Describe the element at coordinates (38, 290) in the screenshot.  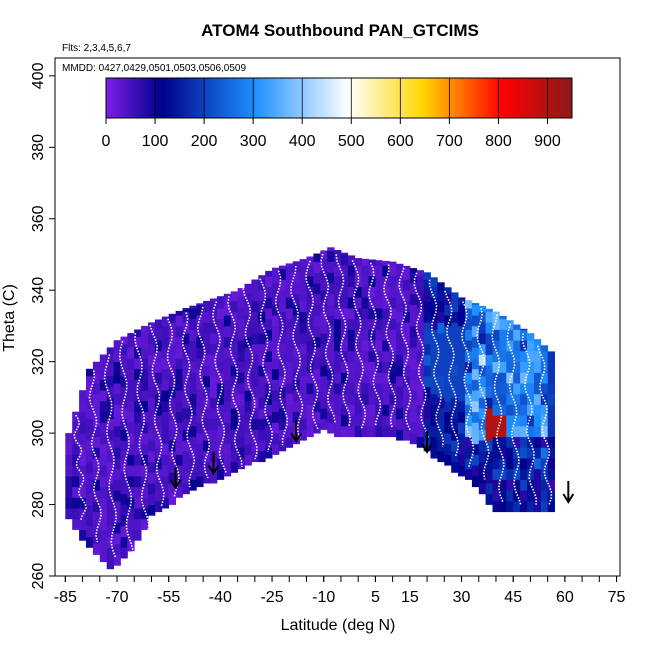
I see `y-tick-label: 340` at that location.